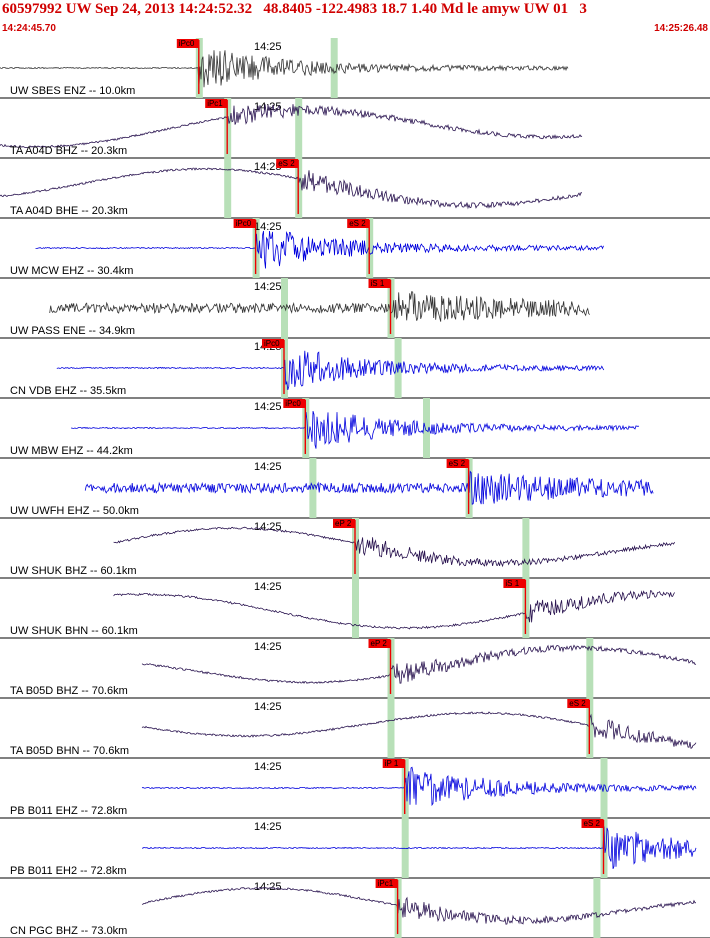 This screenshot has width=710, height=938. What do you see at coordinates (68, 931) in the screenshot?
I see `station-label: CN PGC BHZ -- 73.0km` at bounding box center [68, 931].